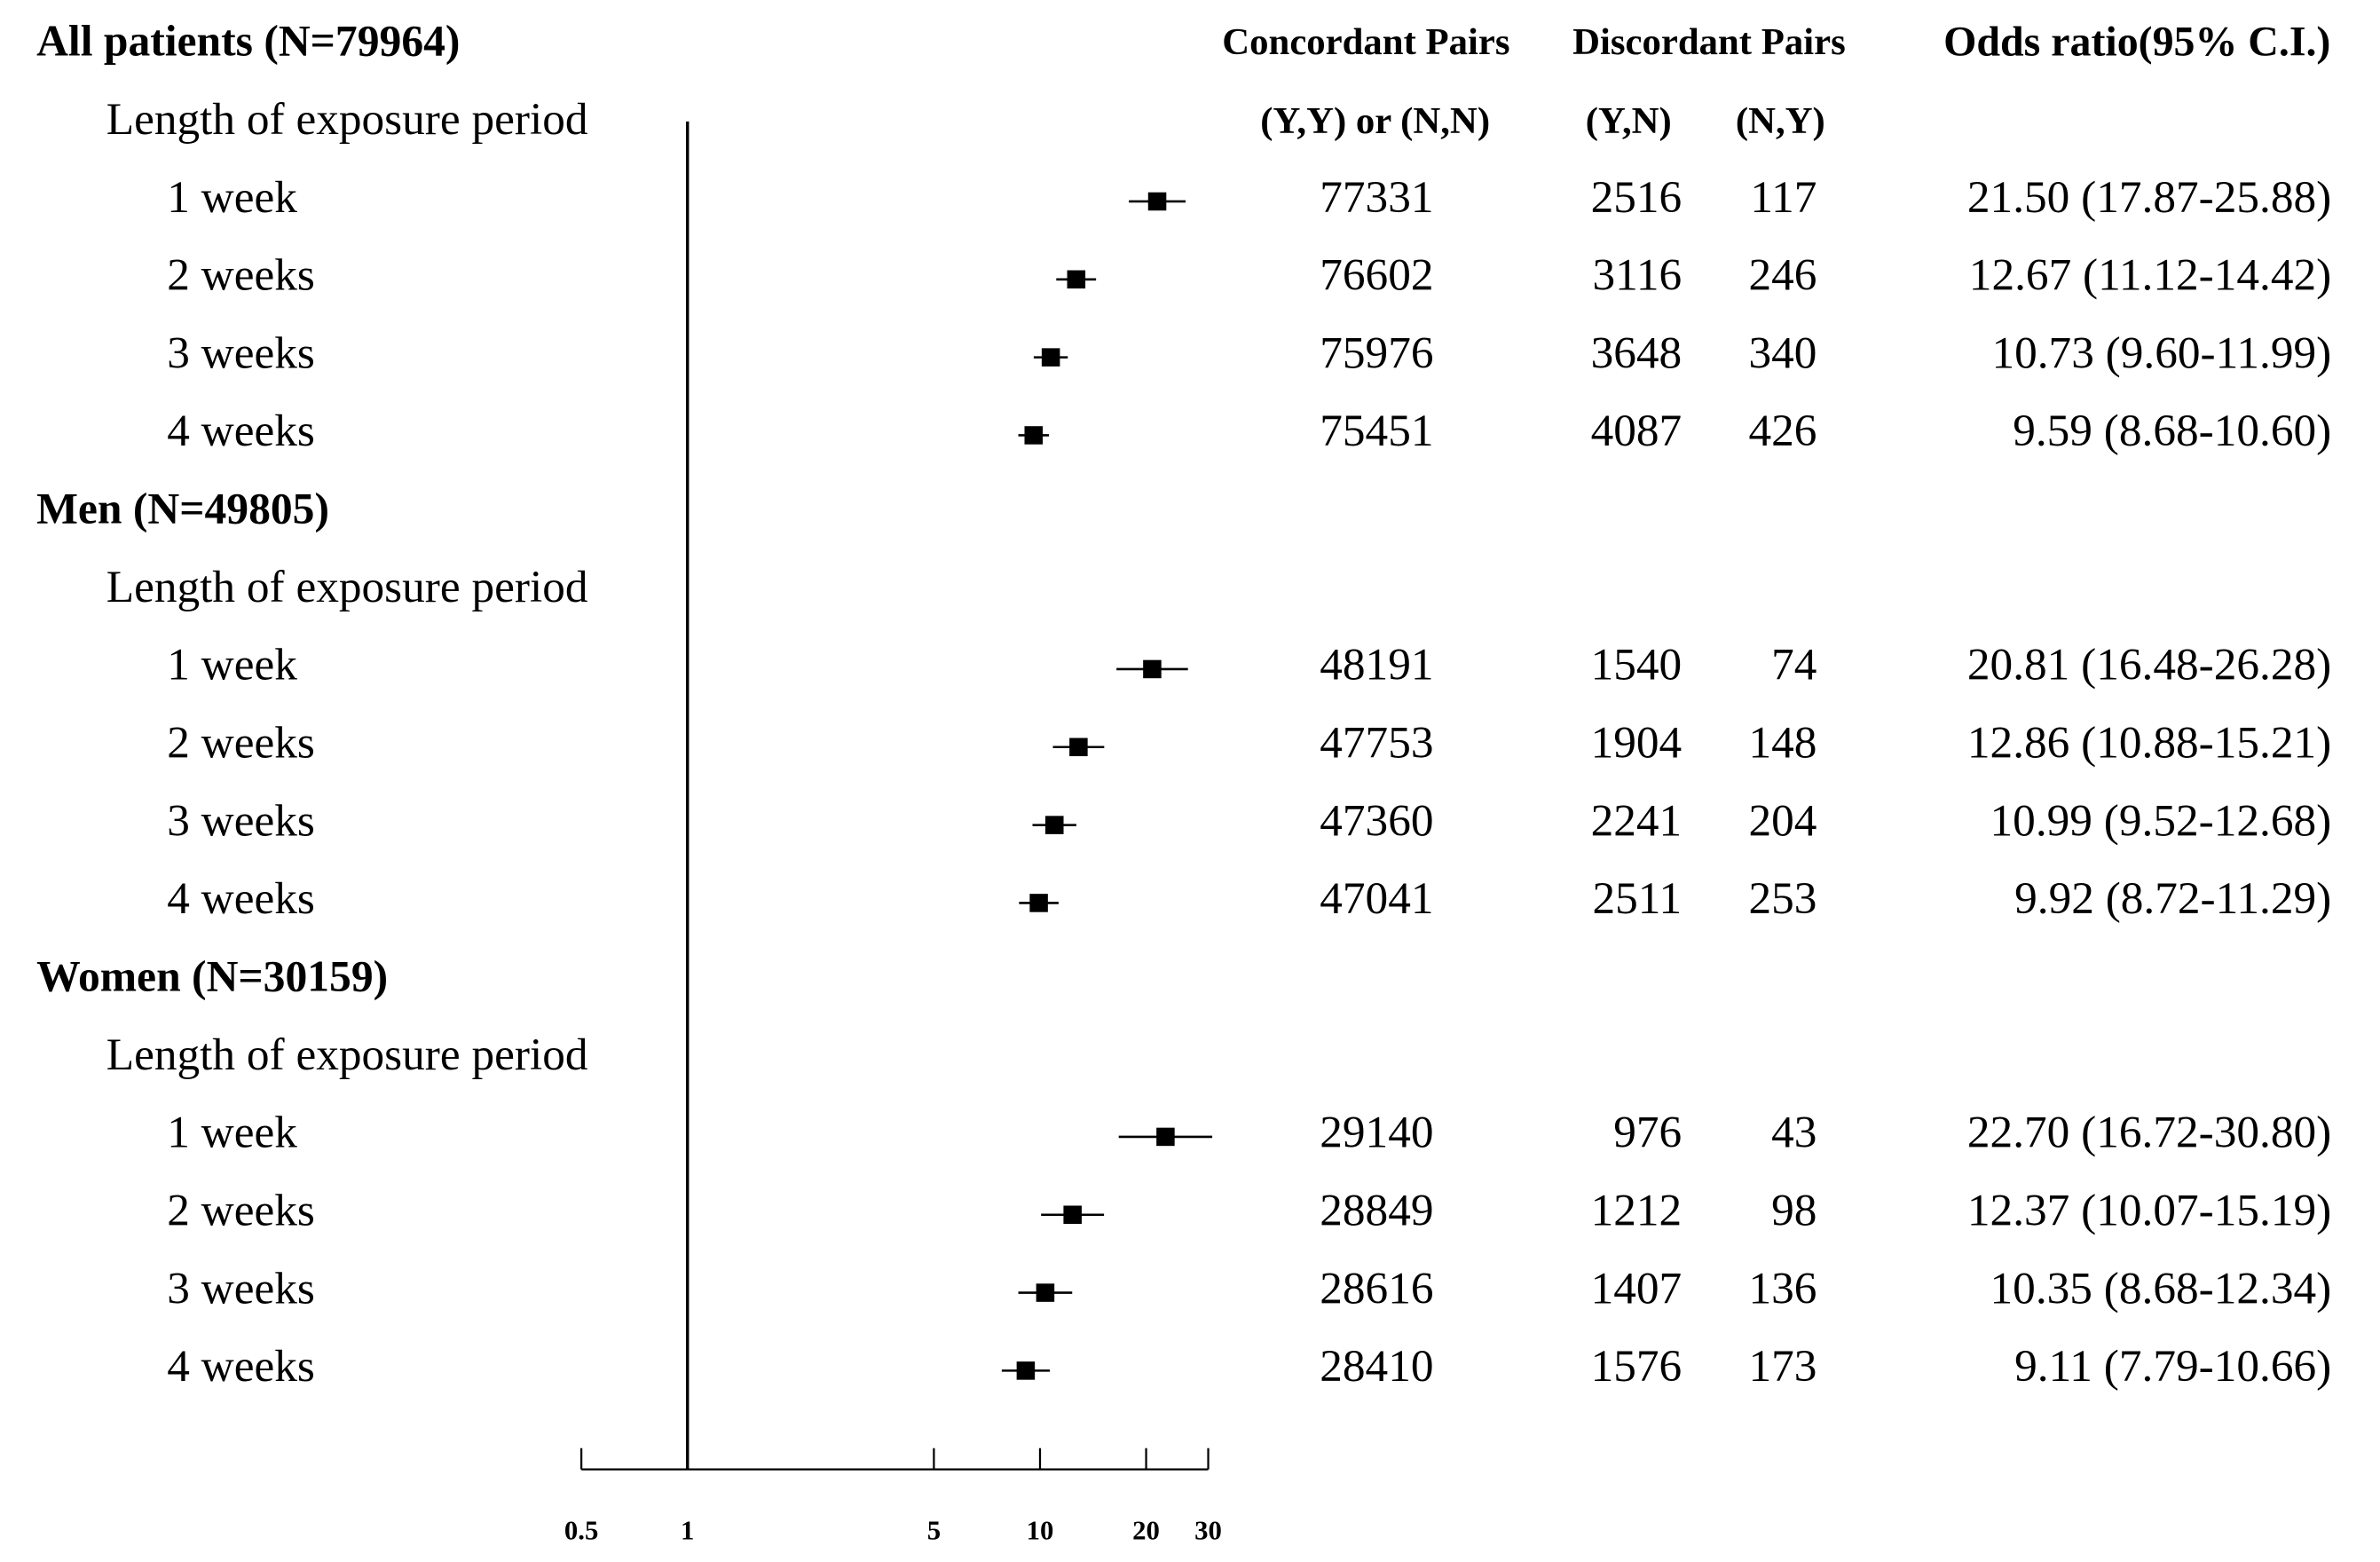 The image size is (2380, 1562). Describe the element at coordinates (248, 41) in the screenshot. I see `group-title: All patients (N=79964)` at that location.